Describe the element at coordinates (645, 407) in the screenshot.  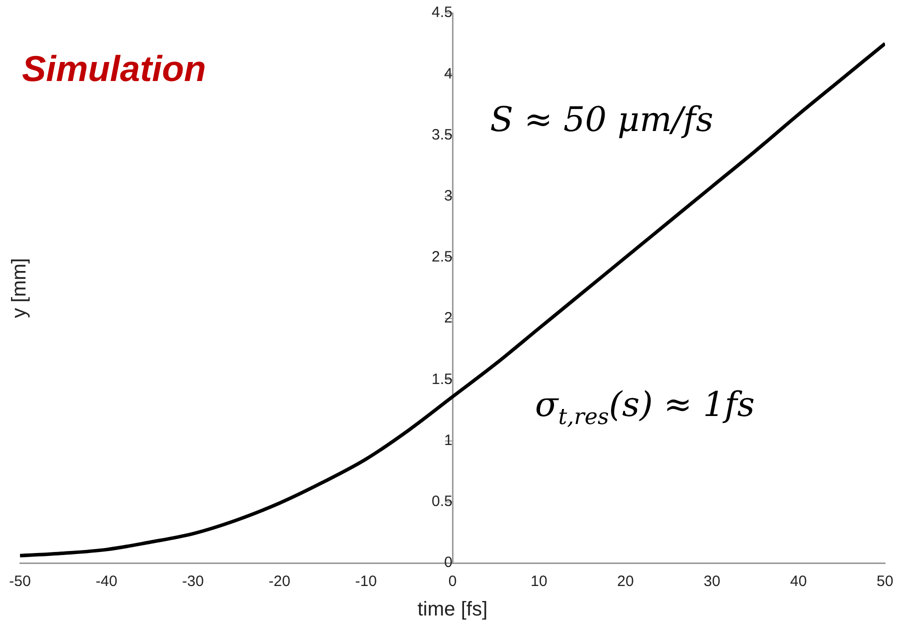
I see `annotation: σ$_{t,res}$(s) ≈ 1fs` at that location.